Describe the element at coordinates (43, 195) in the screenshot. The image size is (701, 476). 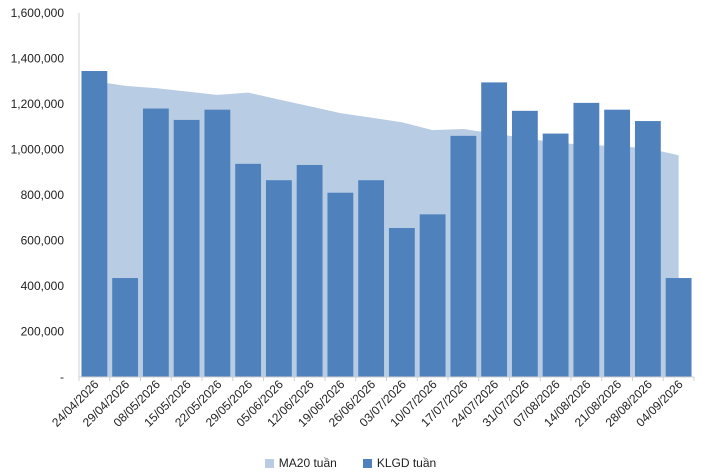
I see `y-tick-label: 800,000` at that location.